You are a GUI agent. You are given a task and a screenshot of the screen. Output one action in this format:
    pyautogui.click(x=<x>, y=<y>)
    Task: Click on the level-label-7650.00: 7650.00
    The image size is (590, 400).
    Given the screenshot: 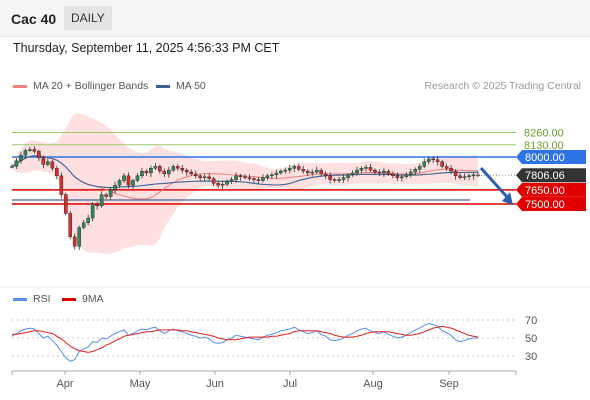 What is the action you would take?
    pyautogui.click(x=545, y=191)
    